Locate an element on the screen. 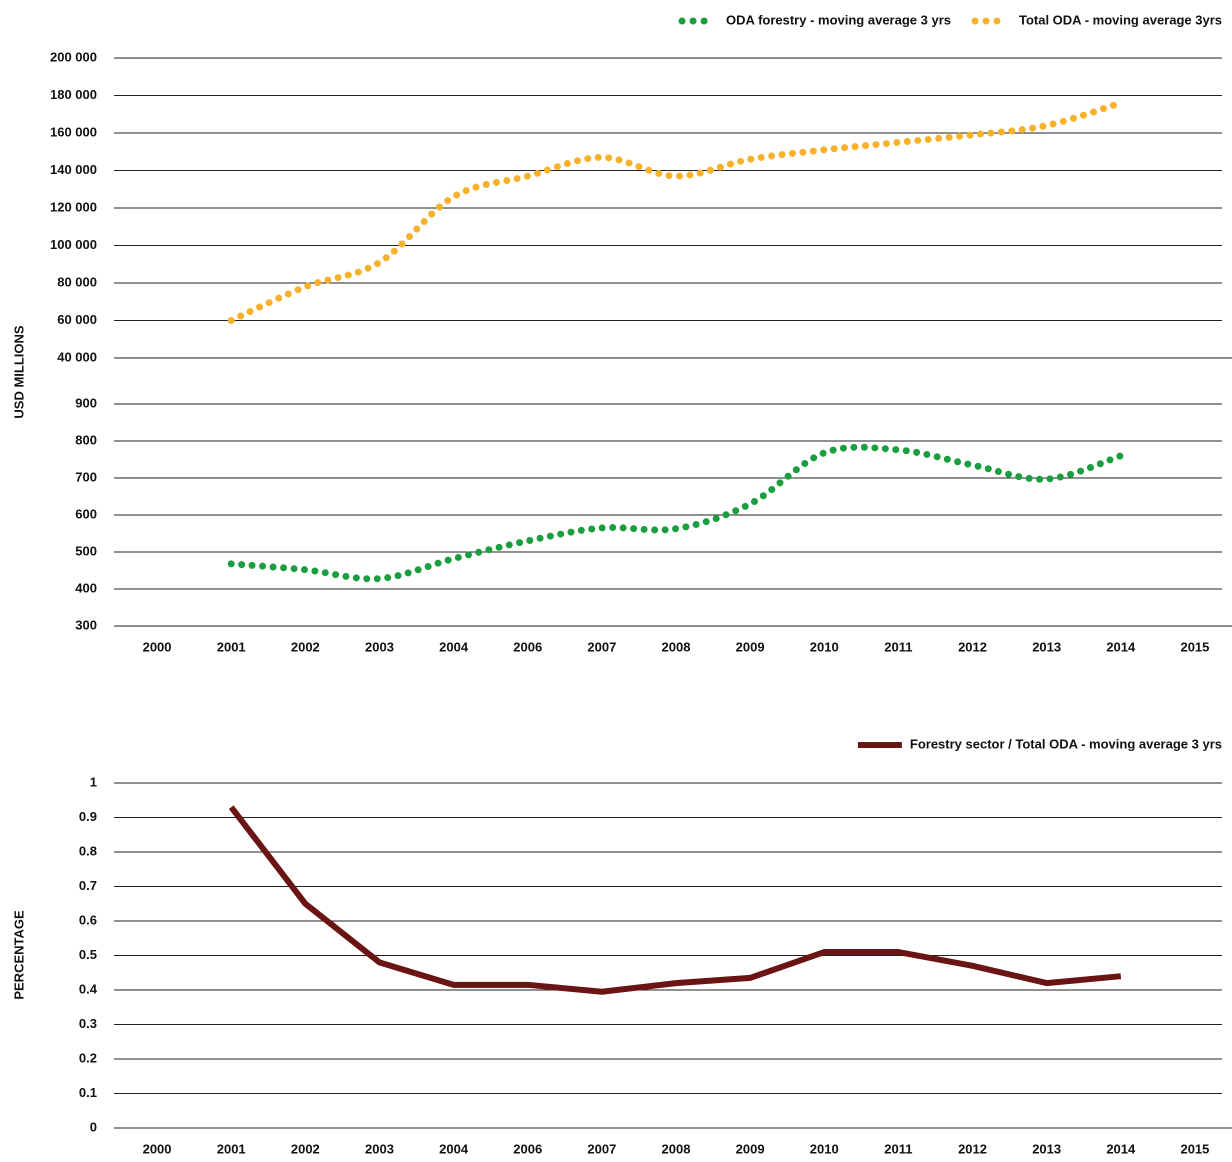 The width and height of the screenshot is (1232, 1162). y-tick-label: 120 000 is located at coordinates (73, 206).